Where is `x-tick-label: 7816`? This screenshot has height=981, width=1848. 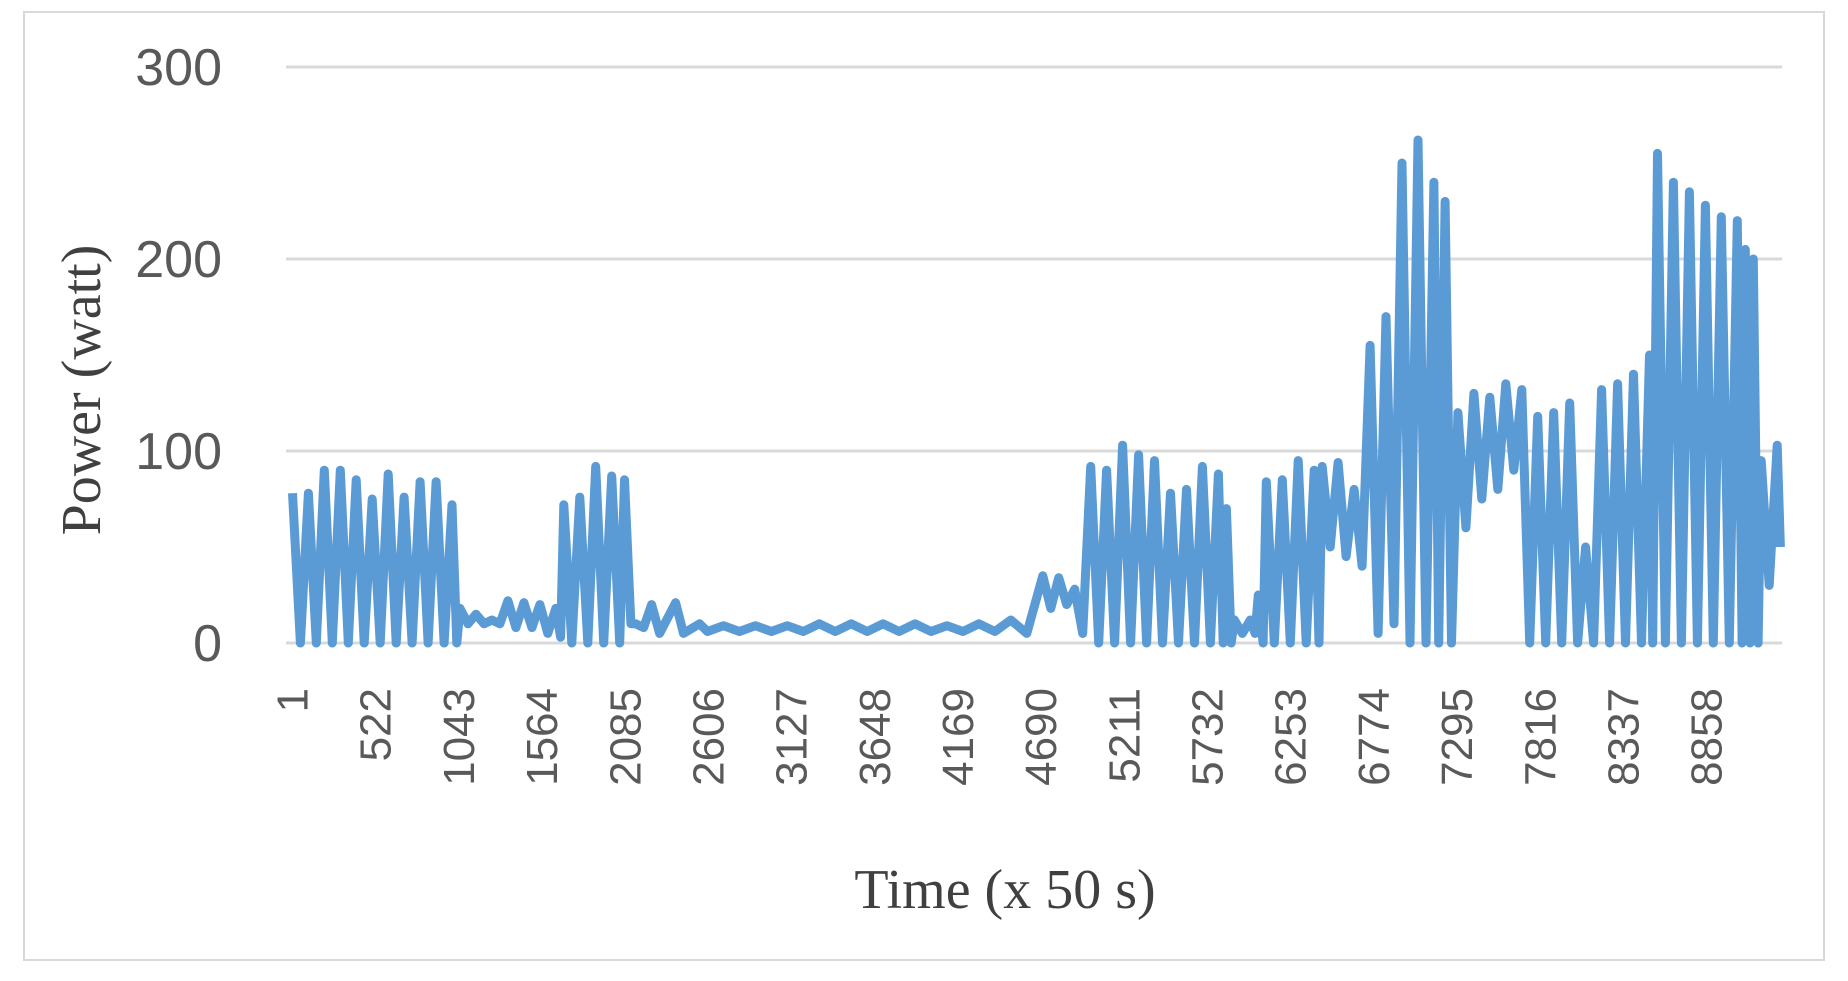 x-tick-label: 7816 is located at coordinates (1540, 737).